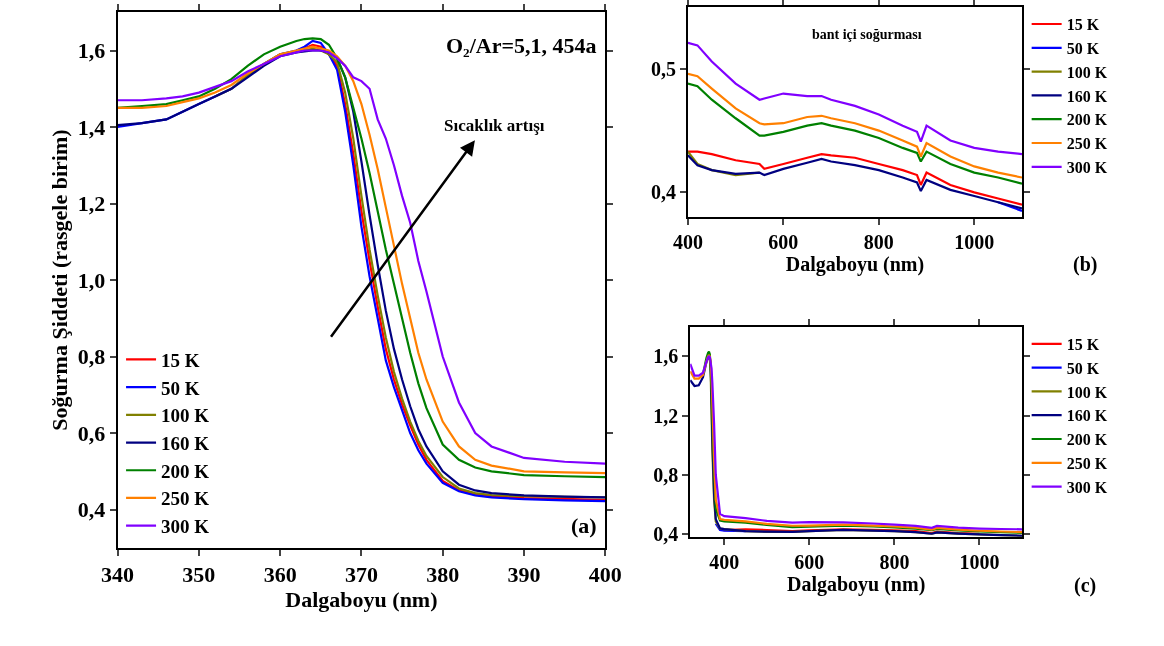  Describe the element at coordinates (584, 525) in the screenshot. I see `annotation: (a)` at that location.